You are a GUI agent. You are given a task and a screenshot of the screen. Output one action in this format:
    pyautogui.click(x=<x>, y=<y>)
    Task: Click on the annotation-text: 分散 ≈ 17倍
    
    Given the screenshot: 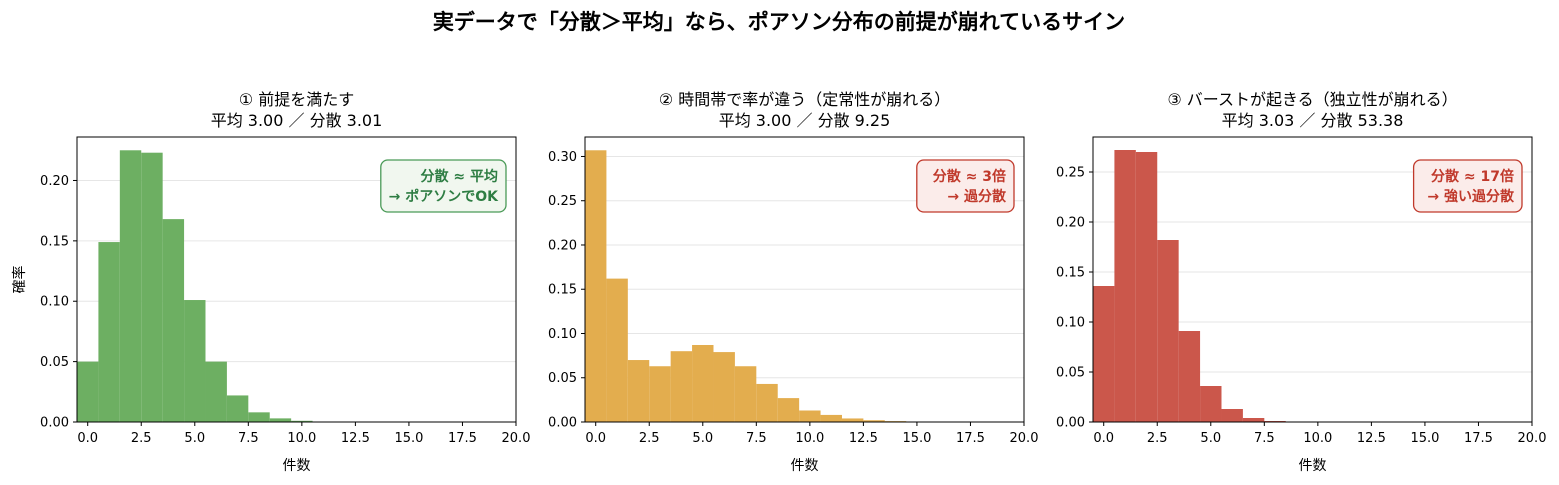 What is the action you would take?
    pyautogui.click(x=1472, y=176)
    